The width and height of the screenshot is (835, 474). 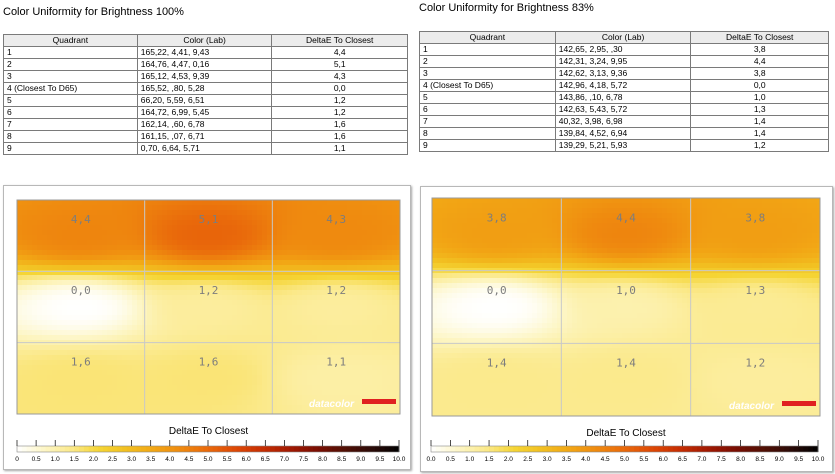 What do you see at coordinates (487, 37) in the screenshot?
I see `col-quadrant: Quadrant` at bounding box center [487, 37].